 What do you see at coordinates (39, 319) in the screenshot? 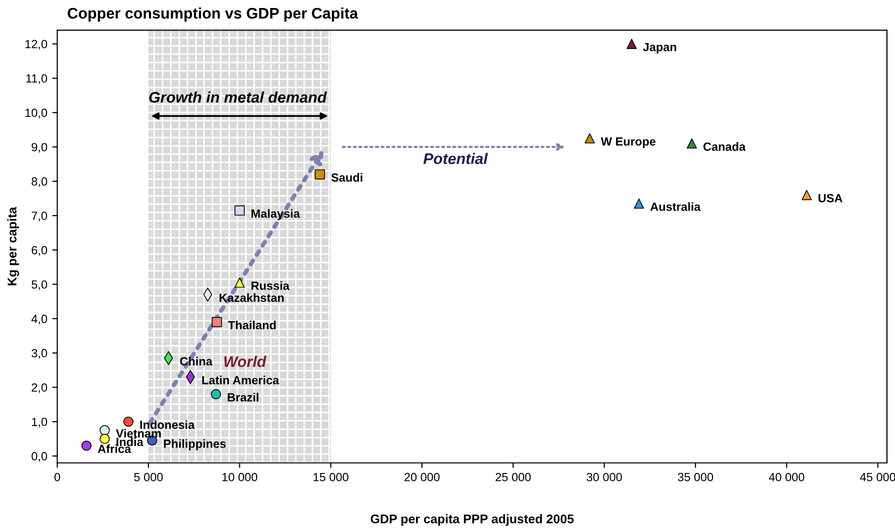
I see `y-tick-label: 4,0` at bounding box center [39, 319].